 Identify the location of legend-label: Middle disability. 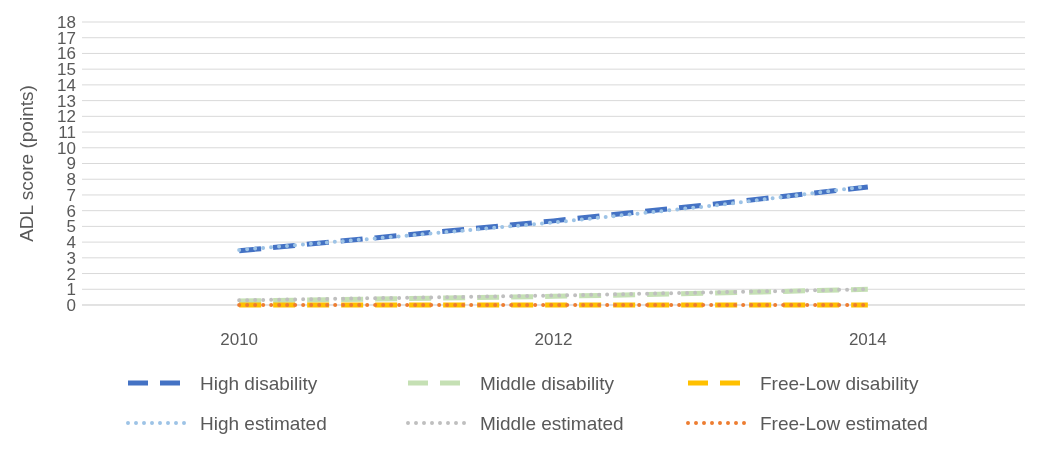
(547, 383).